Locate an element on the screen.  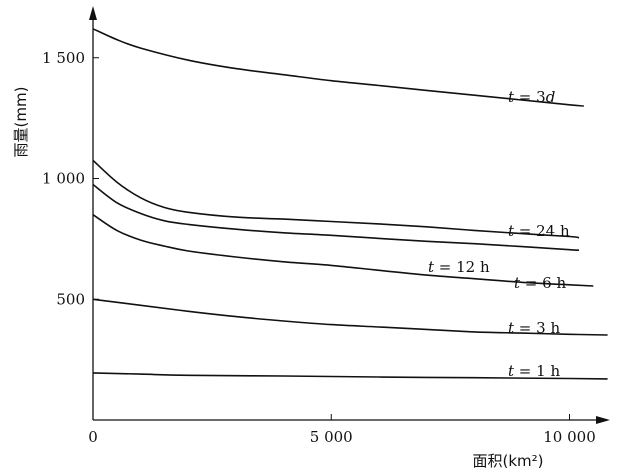
series-line-t-24-h is located at coordinates (336, 199).